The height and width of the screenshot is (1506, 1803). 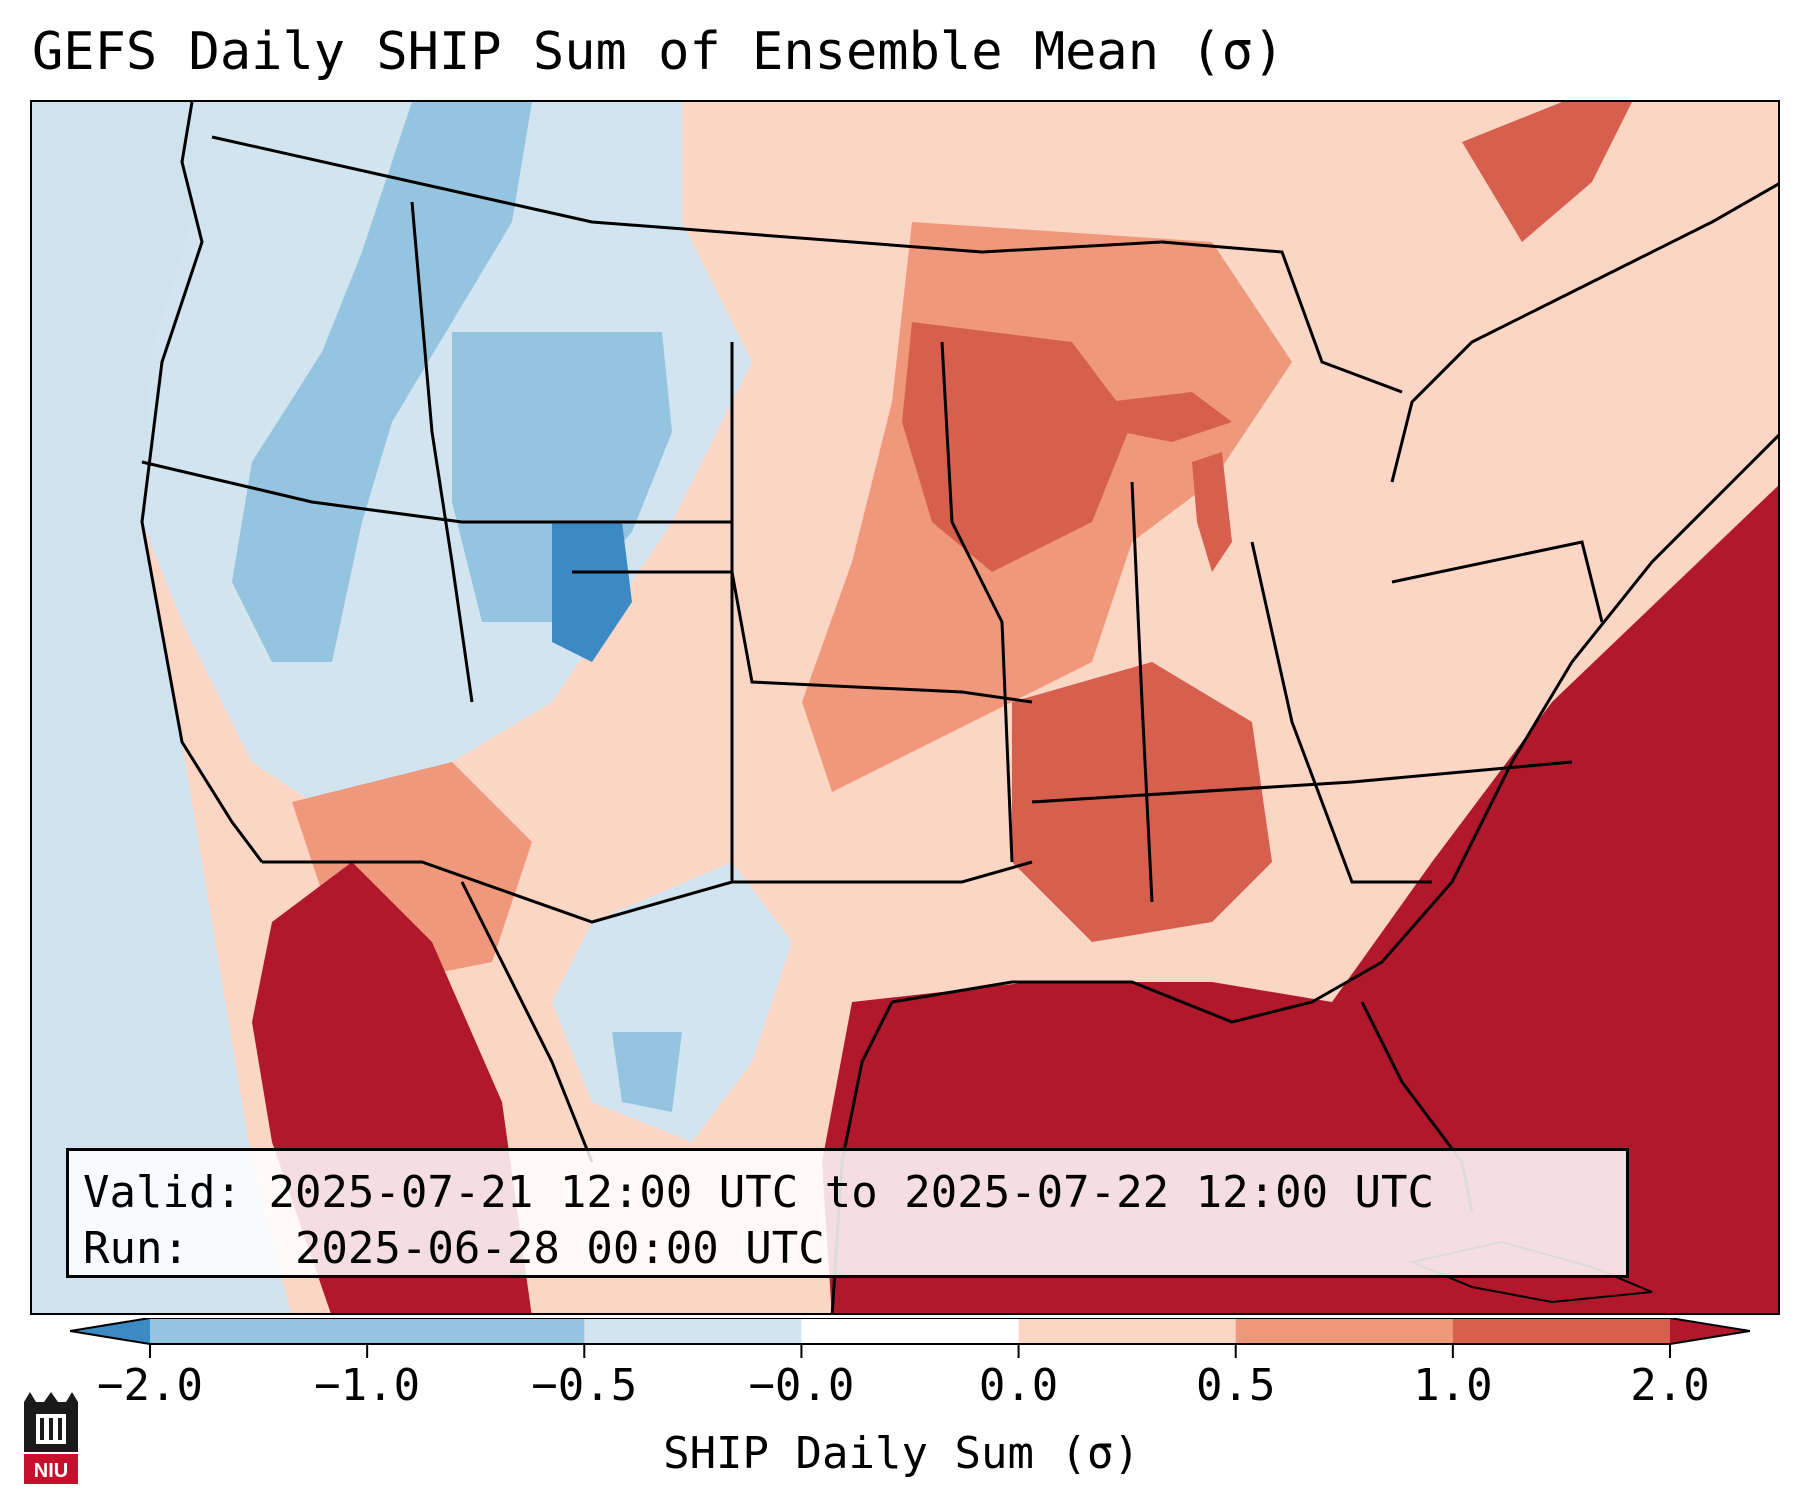 What do you see at coordinates (1169, 417) in the screenshot?
I see `lake-superior` at bounding box center [1169, 417].